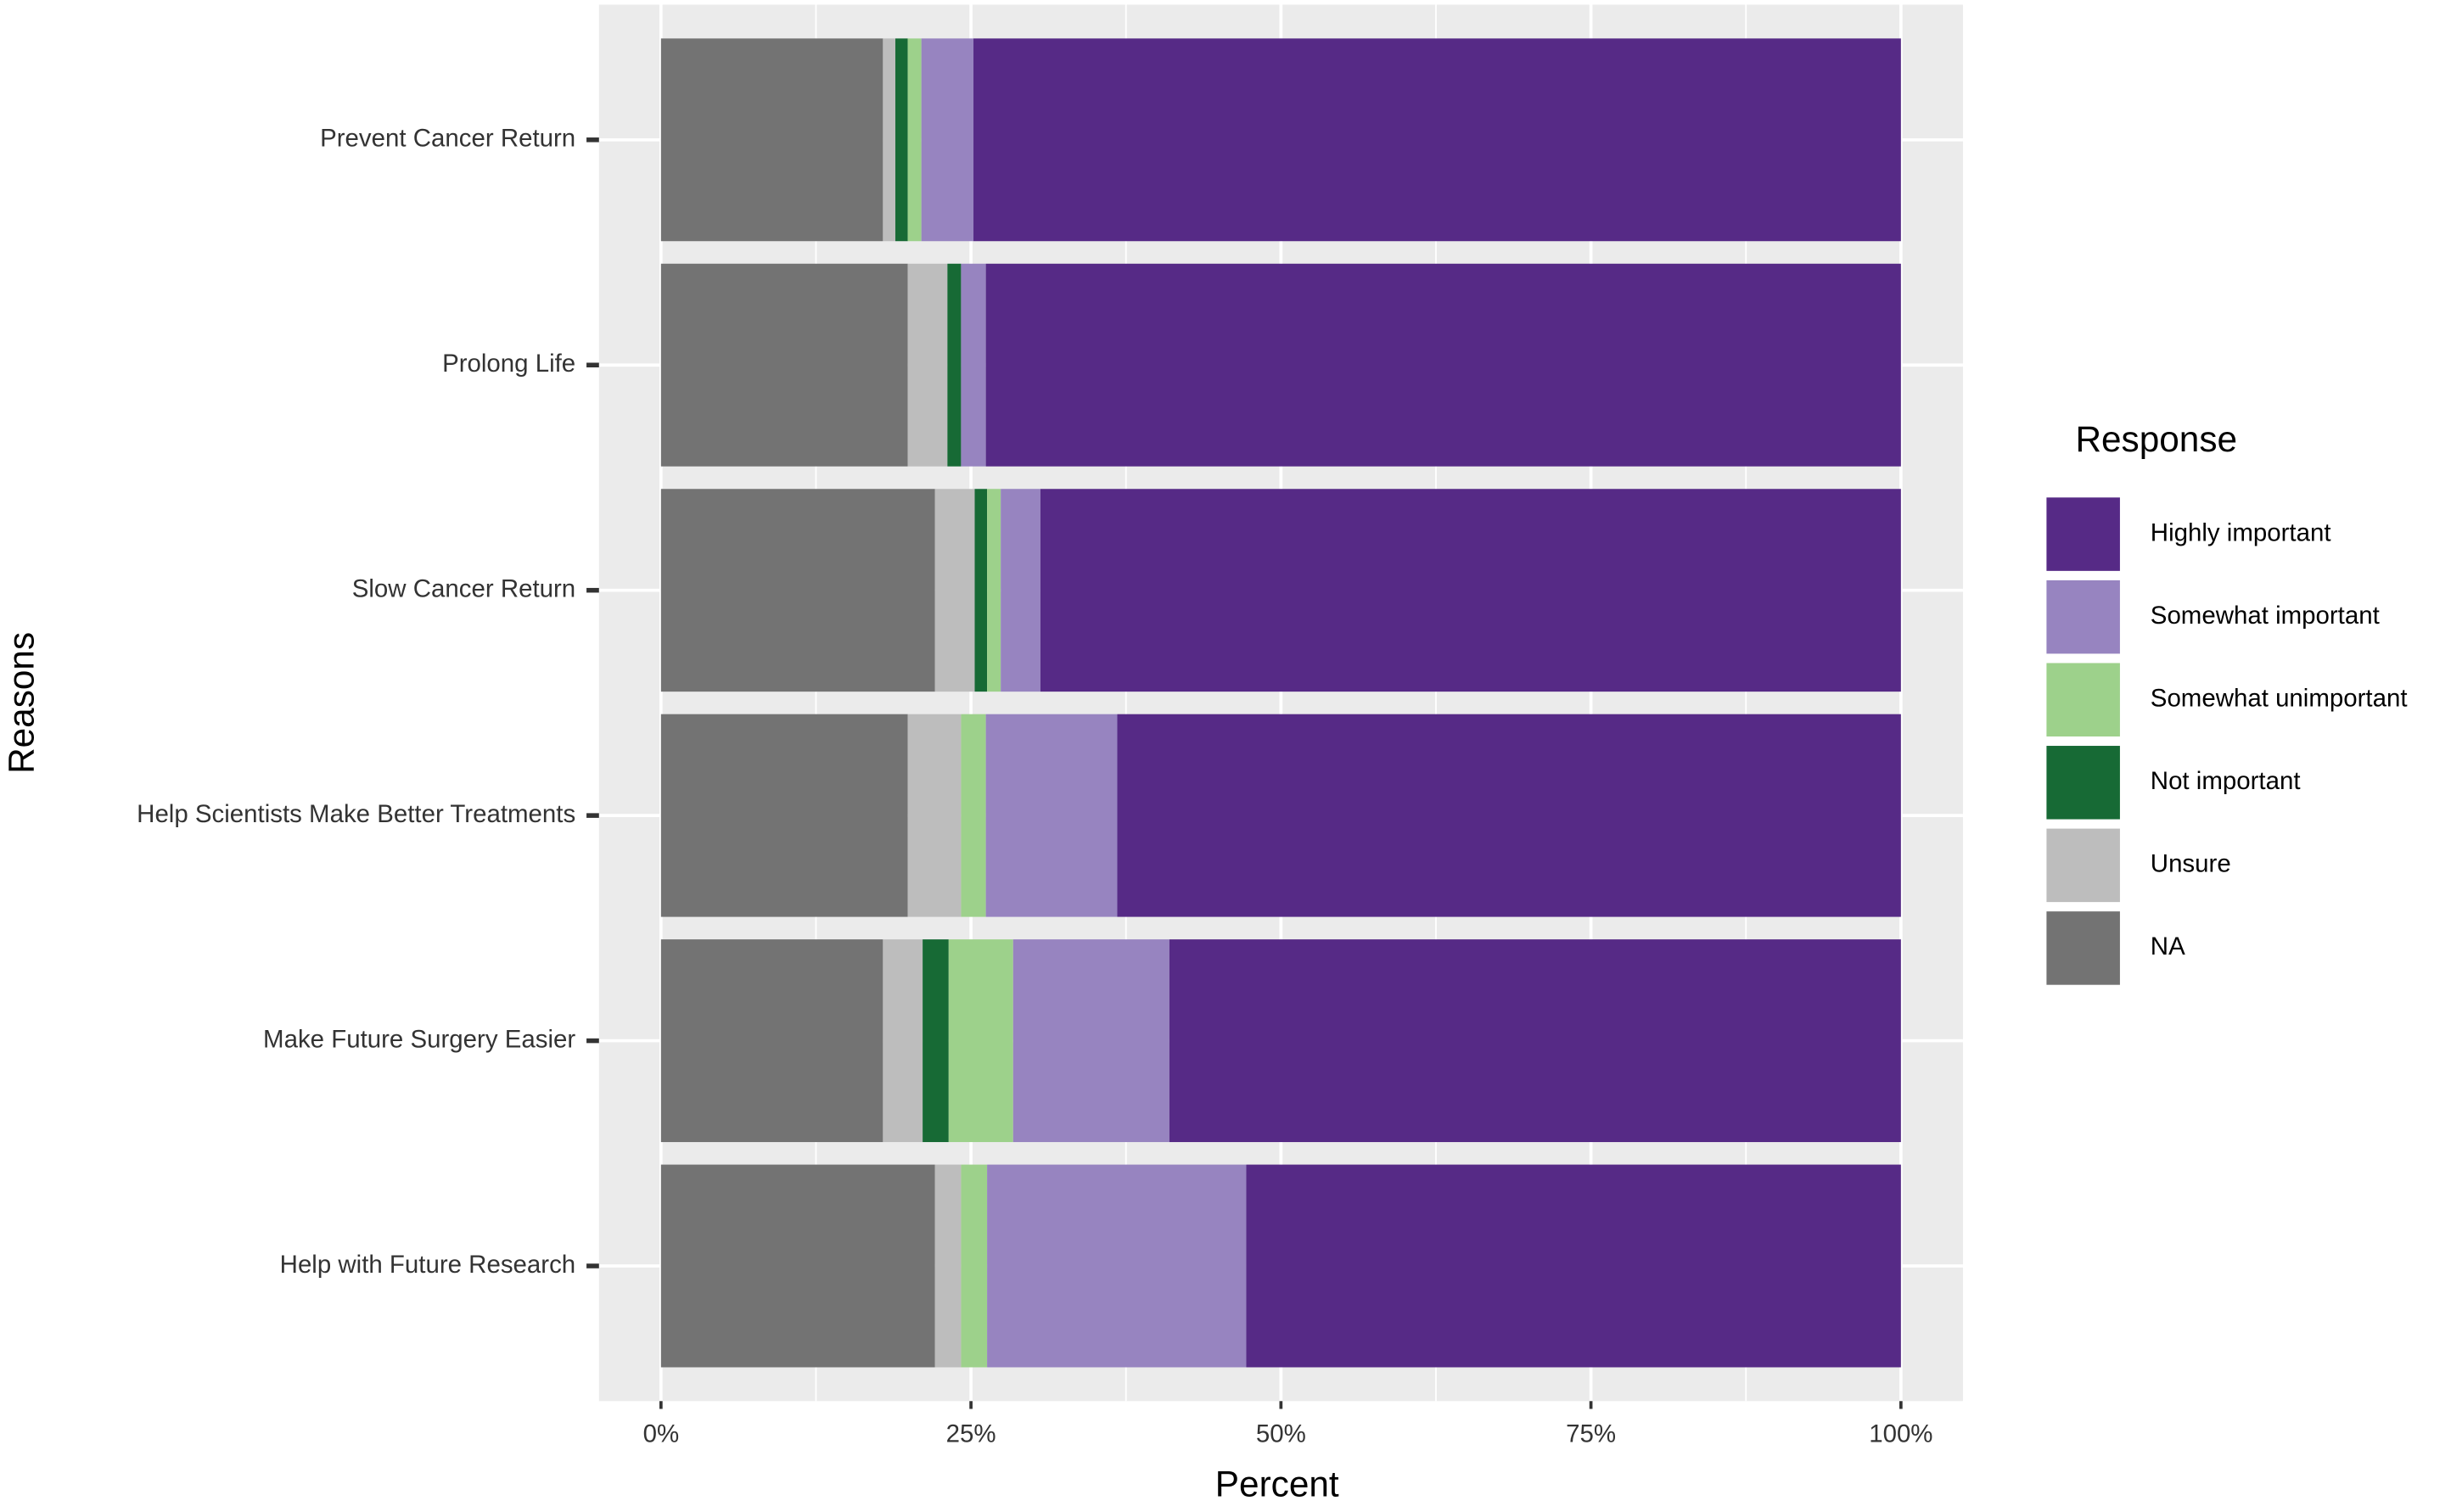 Image resolution: width=2451 pixels, height=1512 pixels. I want to click on x-tick-label: 50%, so click(1281, 1434).